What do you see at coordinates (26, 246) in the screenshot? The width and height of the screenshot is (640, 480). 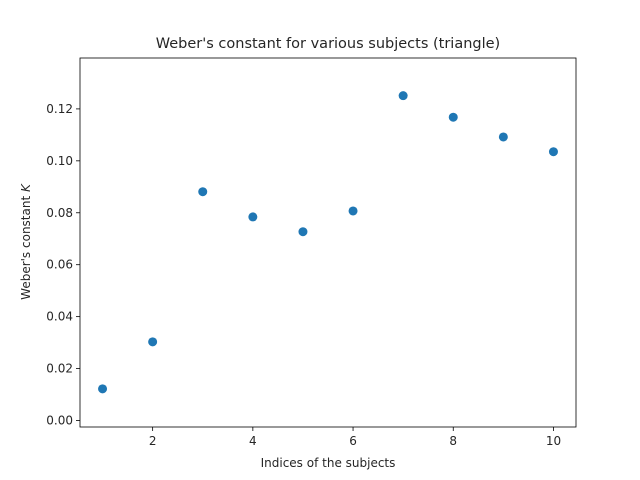 I see `y-axis-title-text: Weber's constant` at bounding box center [26, 246].